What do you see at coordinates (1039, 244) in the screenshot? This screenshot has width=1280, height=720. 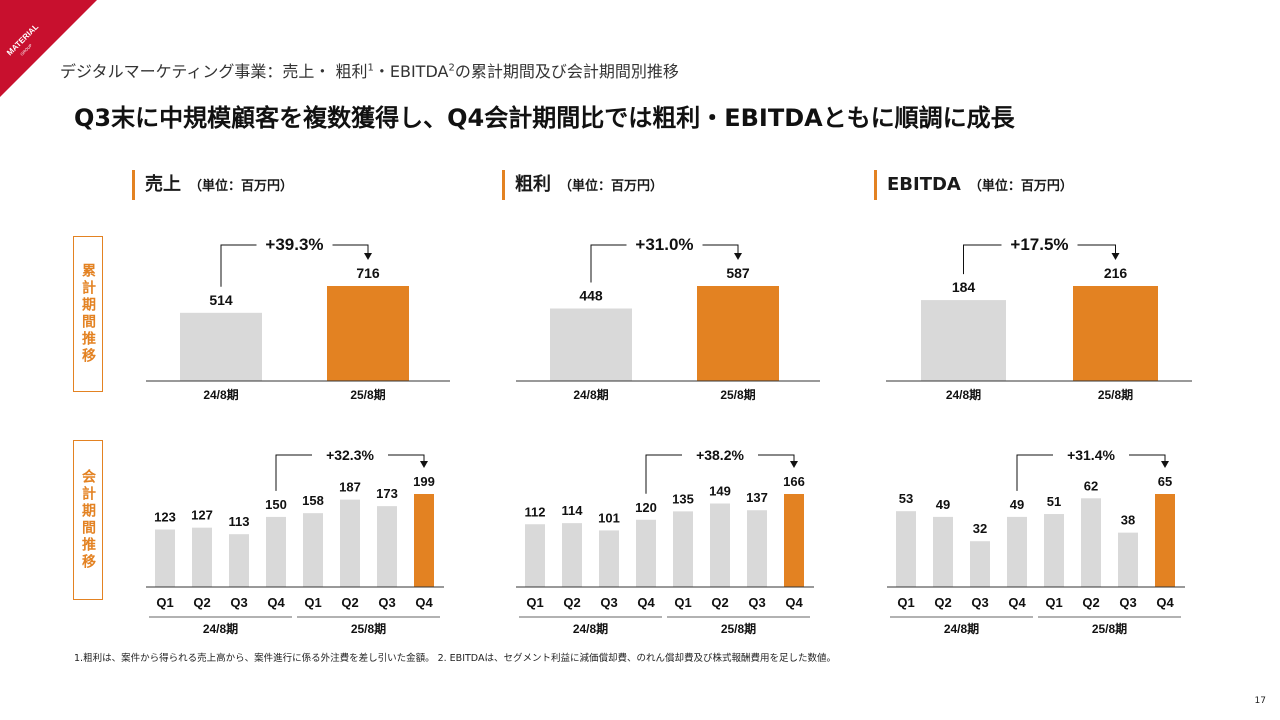 I see `growth-rate-label: +17.5%` at bounding box center [1039, 244].